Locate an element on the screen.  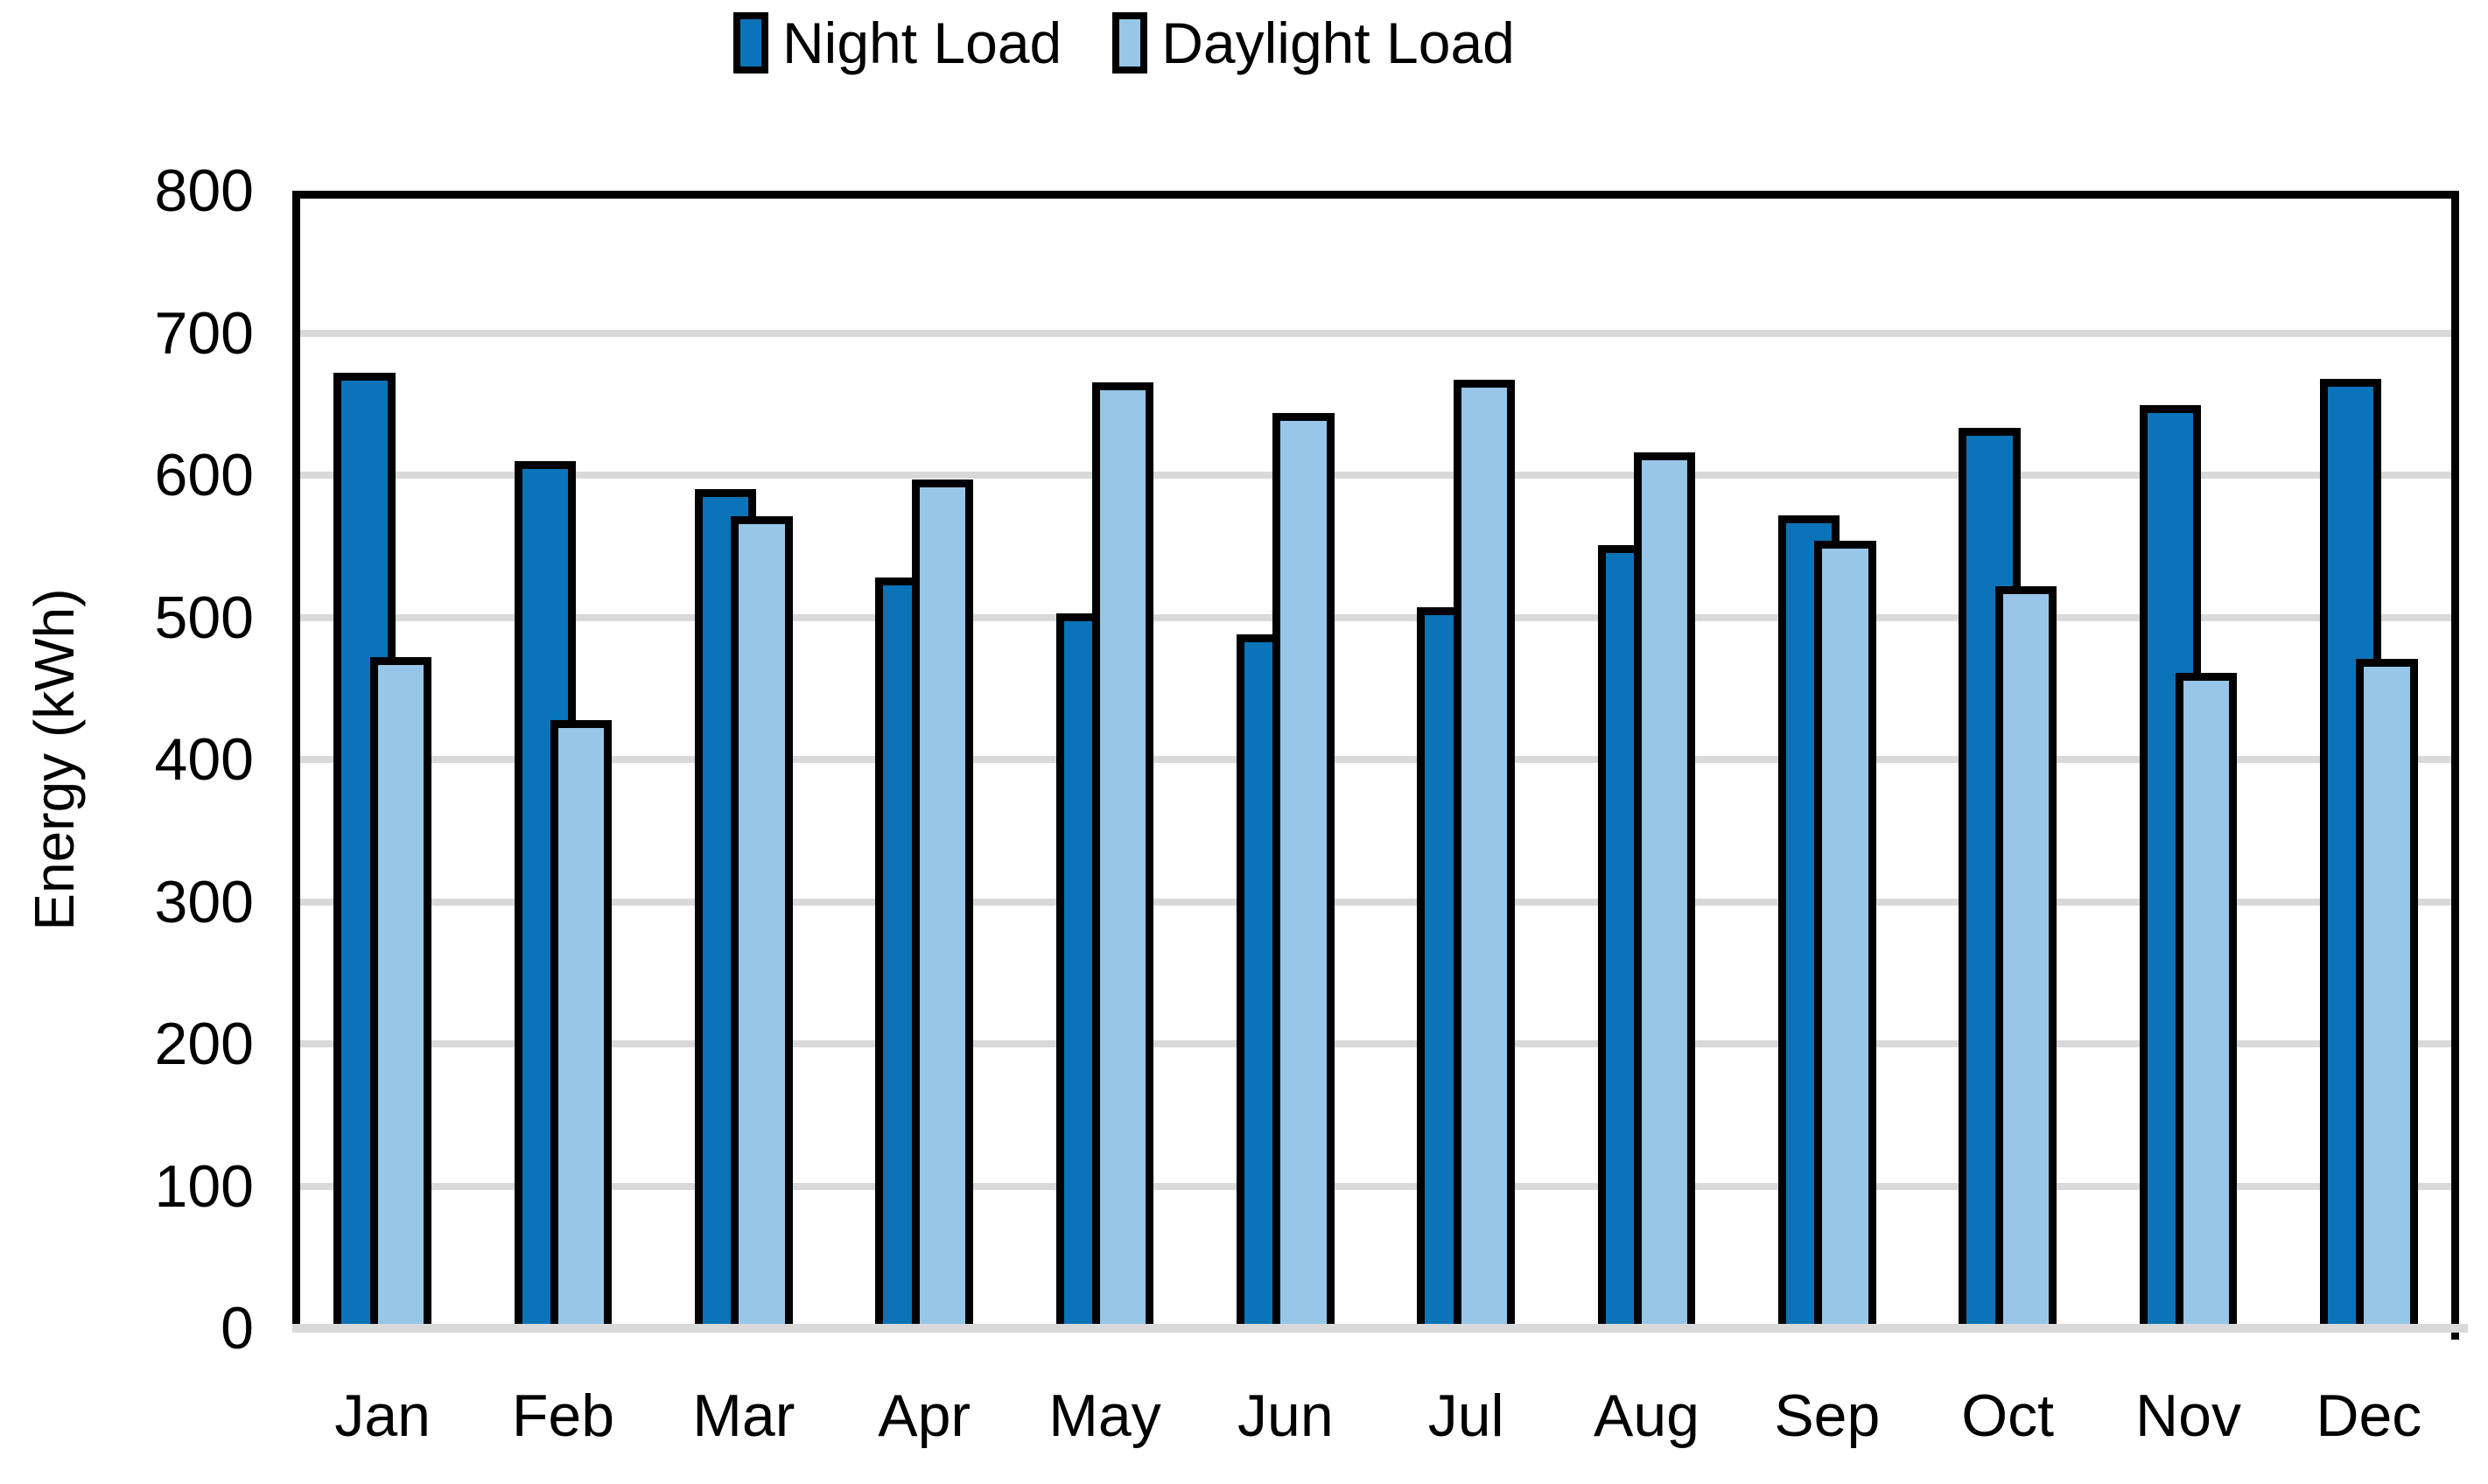
x-category-label-sep: Sep is located at coordinates (1827, 1415).